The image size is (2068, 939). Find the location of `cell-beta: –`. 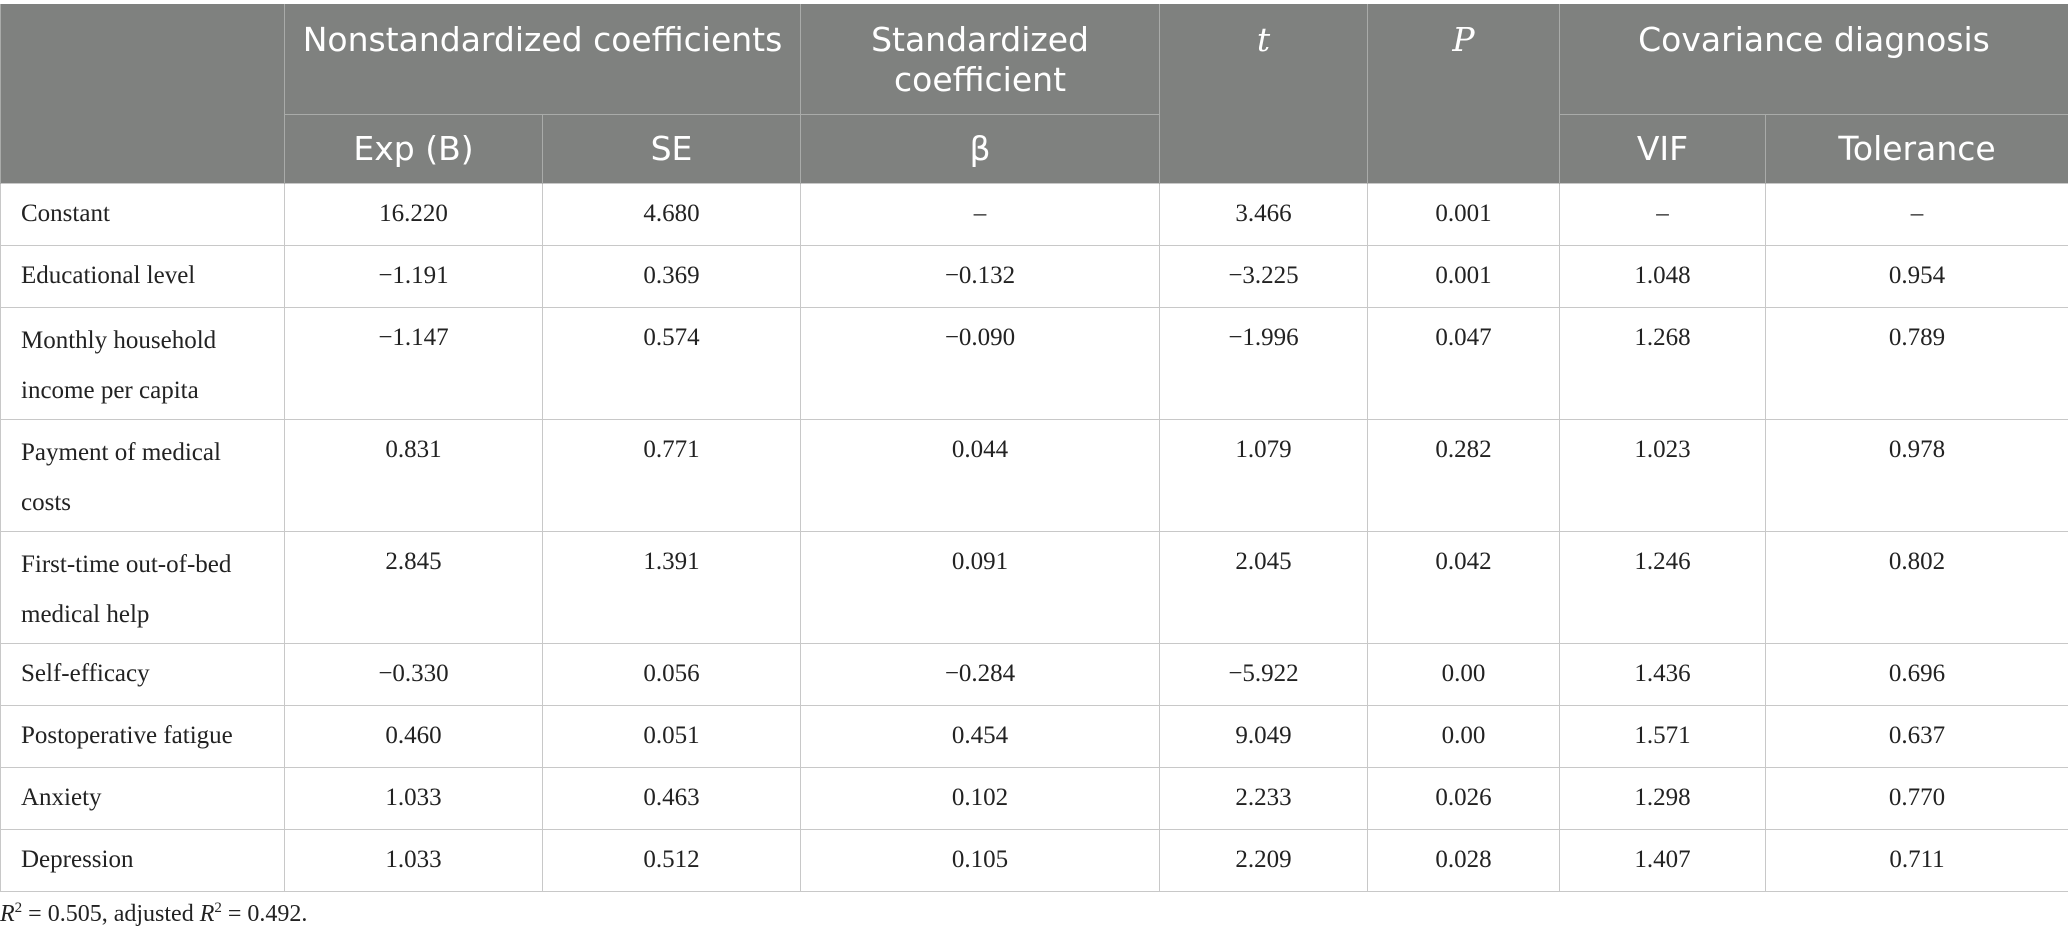

cell-beta: – is located at coordinates (980, 214).